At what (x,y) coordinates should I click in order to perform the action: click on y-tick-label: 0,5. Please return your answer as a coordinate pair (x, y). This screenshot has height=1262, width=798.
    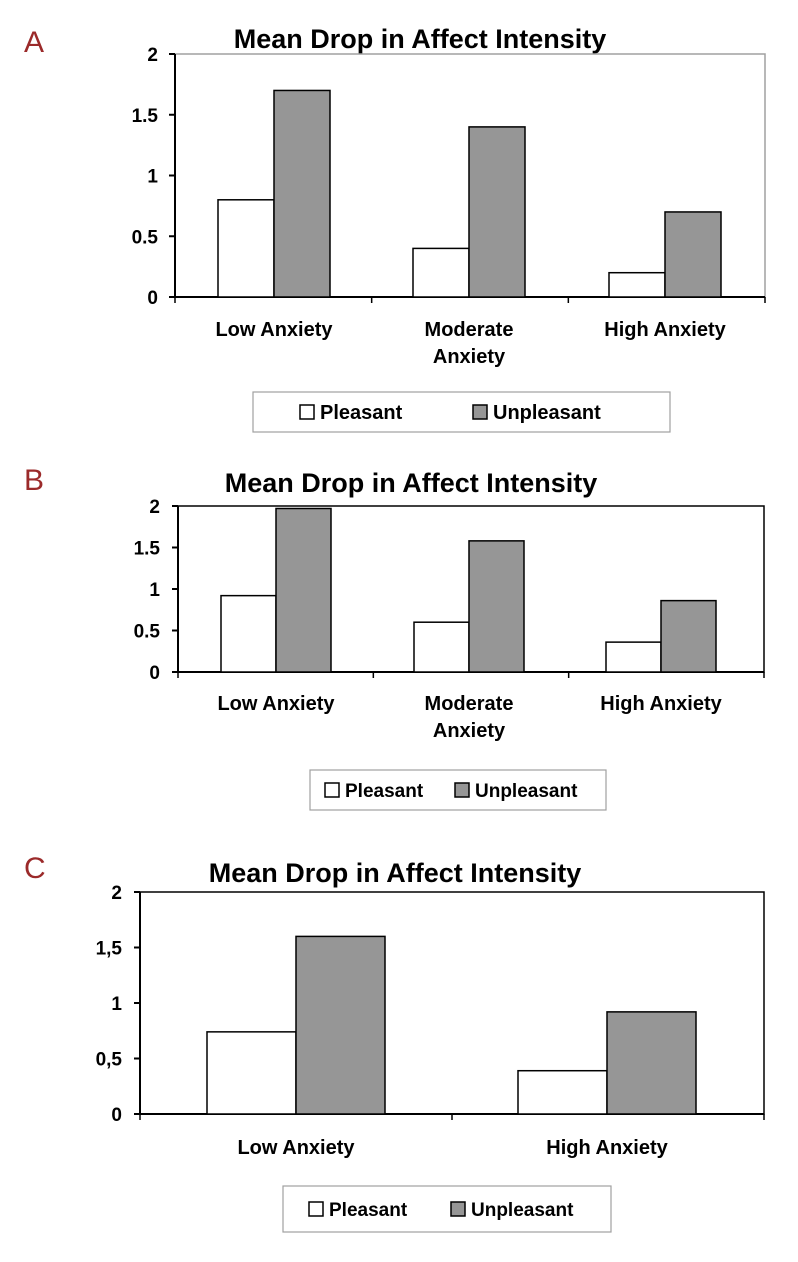
    Looking at the image, I should click on (109, 1060).